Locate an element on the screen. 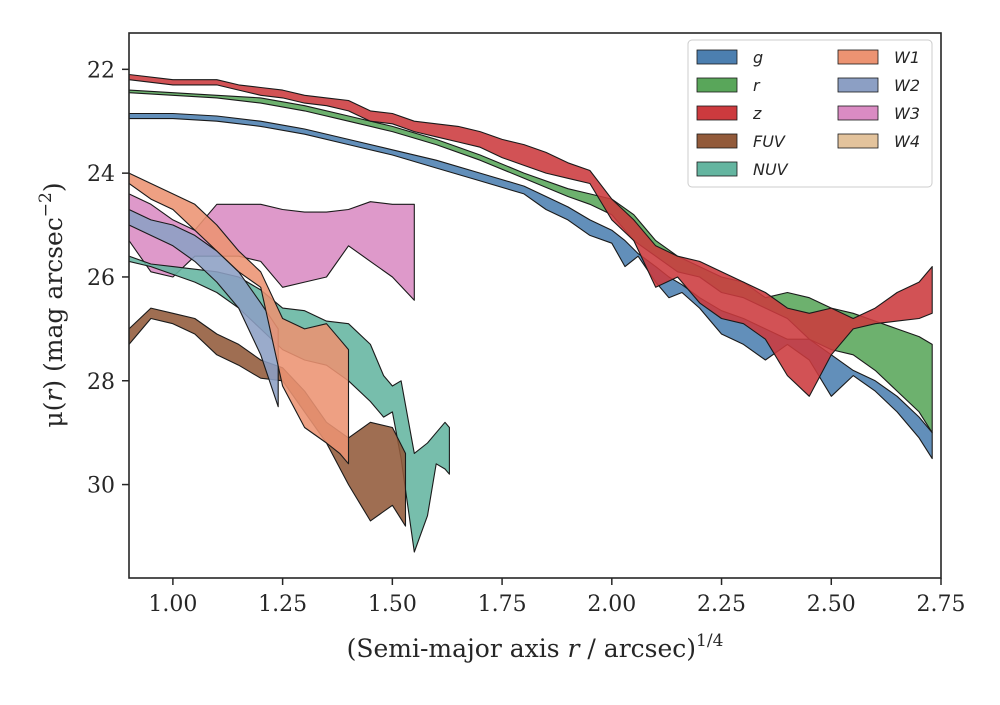  legend-label-w3: W3 is located at coordinates (907, 113).